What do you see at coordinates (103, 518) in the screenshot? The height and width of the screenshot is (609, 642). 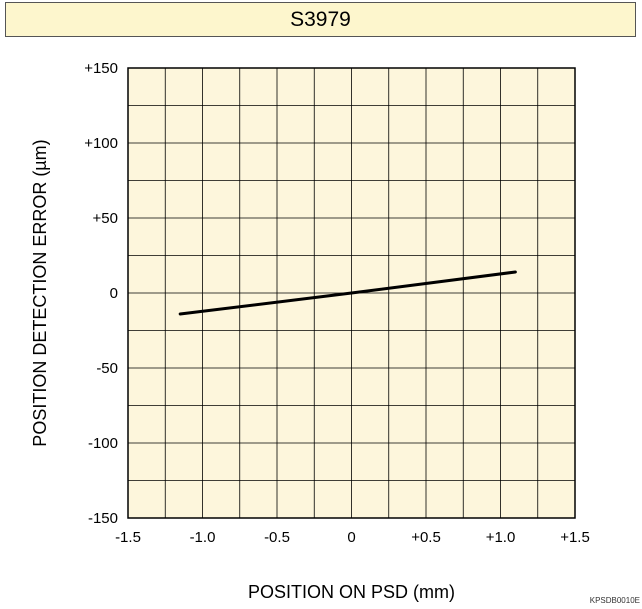 I see `y-tick-label: -150` at bounding box center [103, 518].